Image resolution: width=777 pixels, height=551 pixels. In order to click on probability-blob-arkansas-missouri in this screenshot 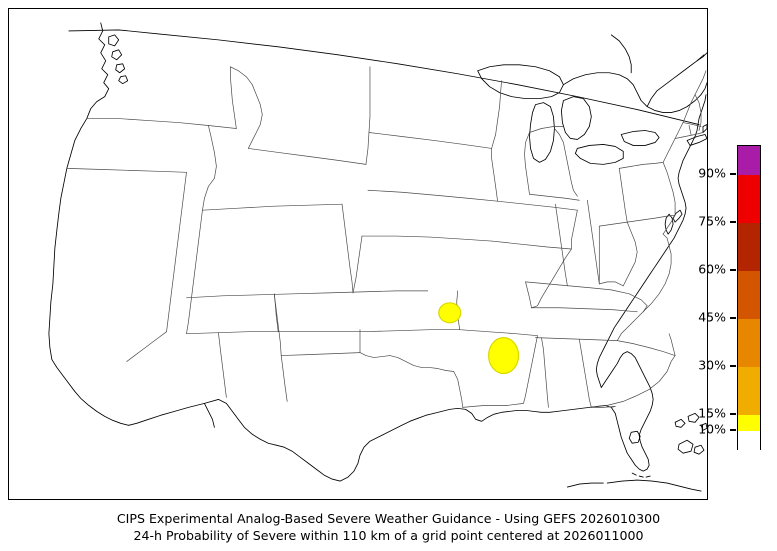, I will do `click(450, 313)`.